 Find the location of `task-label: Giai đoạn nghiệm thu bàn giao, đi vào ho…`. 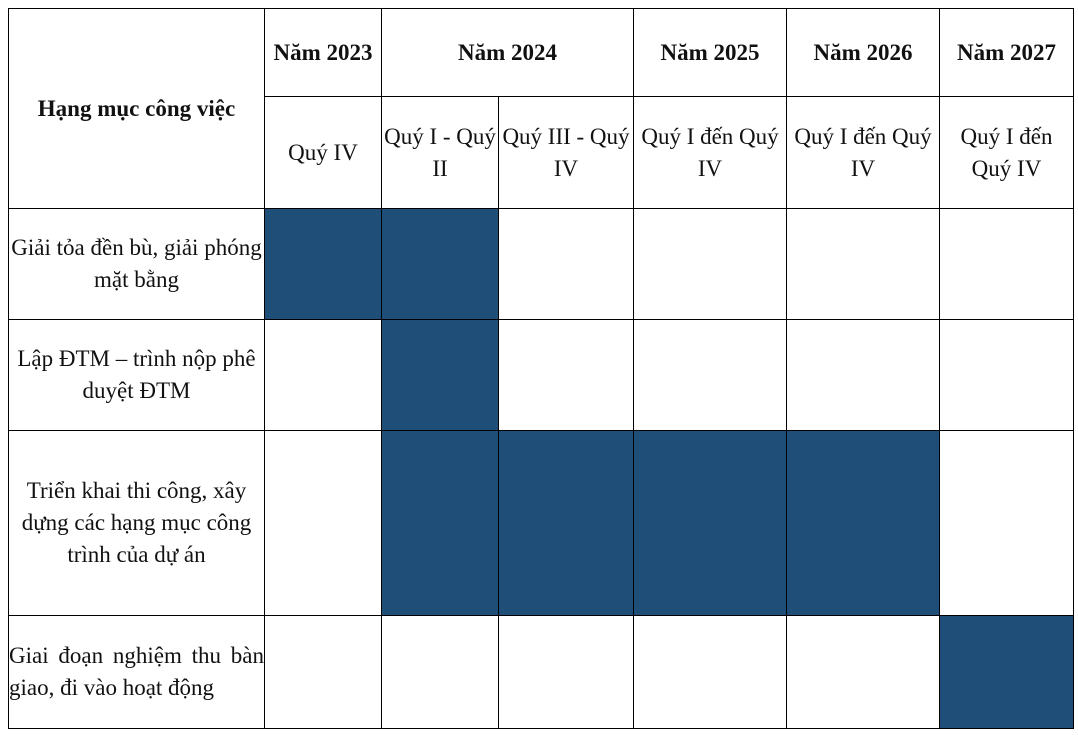

task-label: Giai đoạn nghiệm thu bàn giao, đi vào ho… is located at coordinates (136, 672).